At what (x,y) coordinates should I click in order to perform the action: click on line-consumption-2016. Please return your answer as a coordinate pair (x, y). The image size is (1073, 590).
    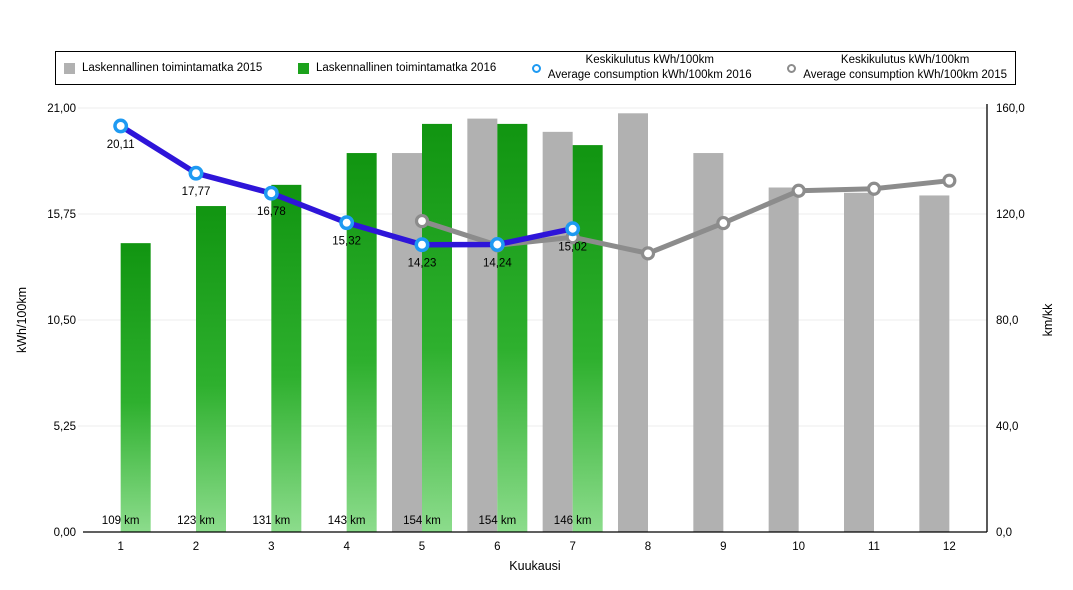
    Looking at the image, I should click on (347, 185).